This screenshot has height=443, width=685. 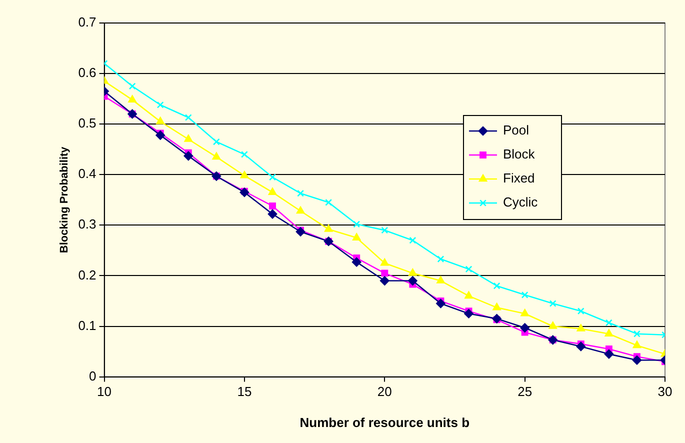 I want to click on legend-label: Cyclic, so click(x=520, y=202).